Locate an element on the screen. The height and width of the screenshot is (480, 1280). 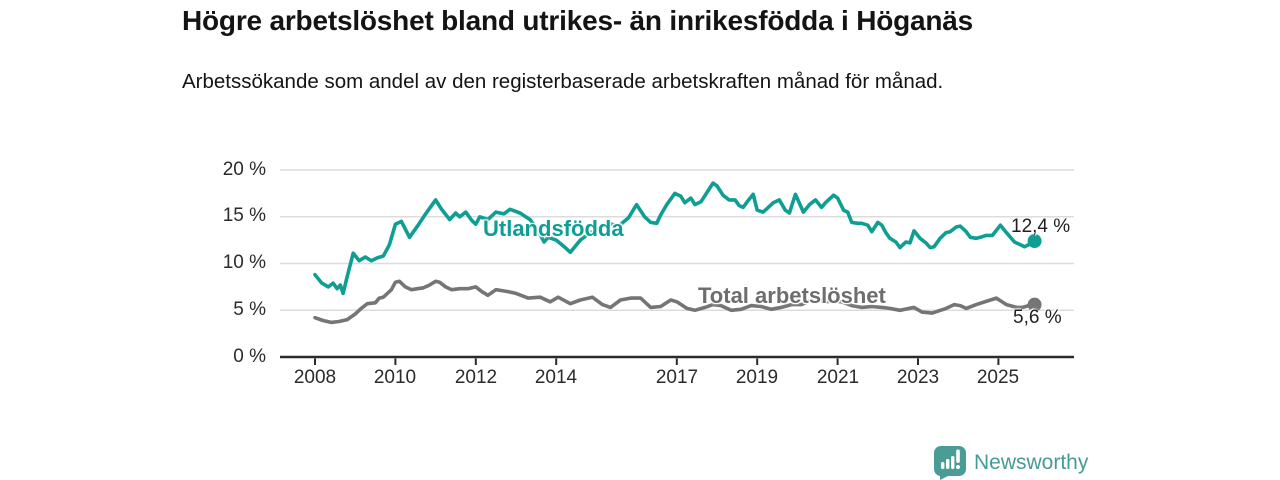
x-axis-label-2023: 2023 is located at coordinates (918, 377).